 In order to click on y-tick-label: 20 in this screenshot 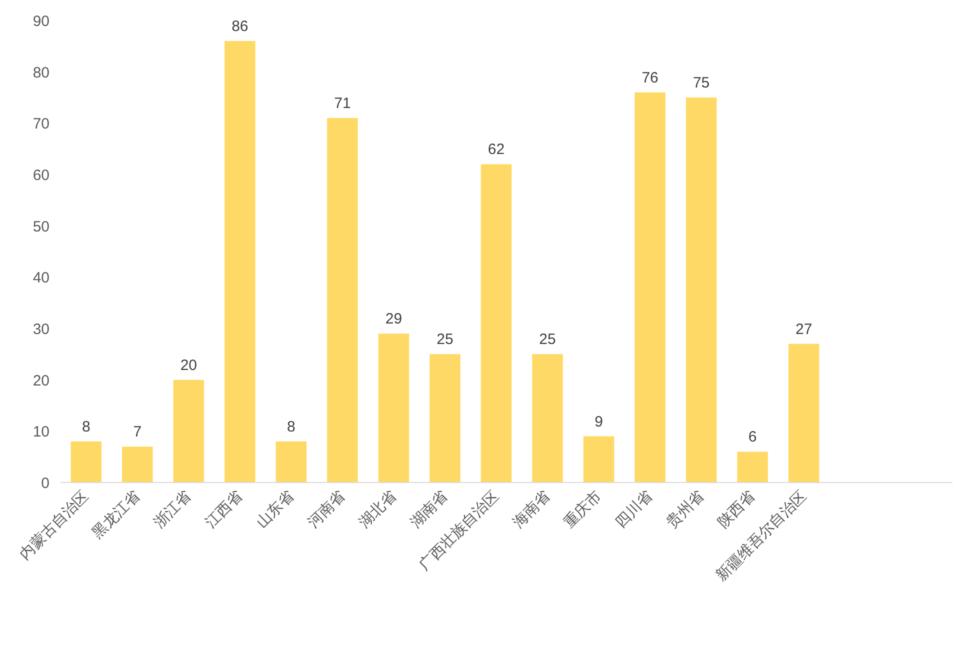, I will do `click(41, 381)`.